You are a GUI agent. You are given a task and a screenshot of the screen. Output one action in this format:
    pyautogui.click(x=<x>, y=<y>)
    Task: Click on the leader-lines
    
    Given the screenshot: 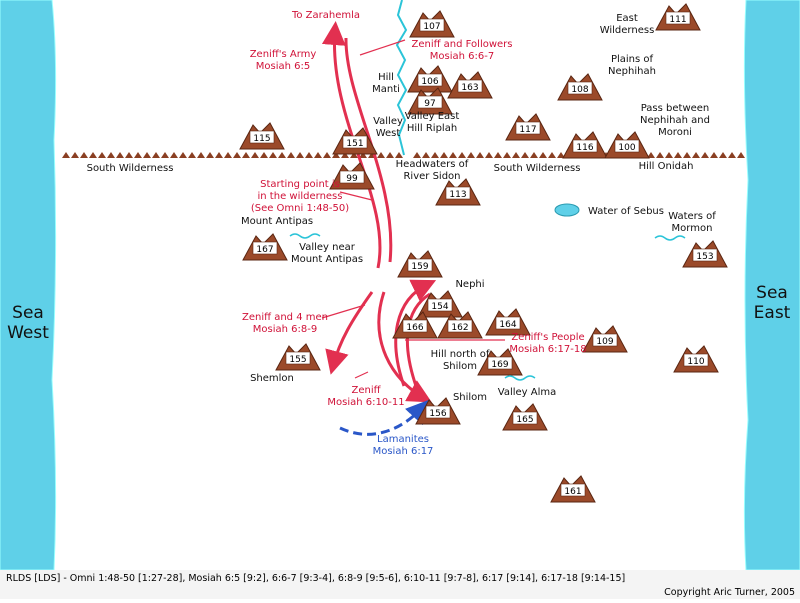 What is the action you would take?
    pyautogui.click(x=413, y=209)
    